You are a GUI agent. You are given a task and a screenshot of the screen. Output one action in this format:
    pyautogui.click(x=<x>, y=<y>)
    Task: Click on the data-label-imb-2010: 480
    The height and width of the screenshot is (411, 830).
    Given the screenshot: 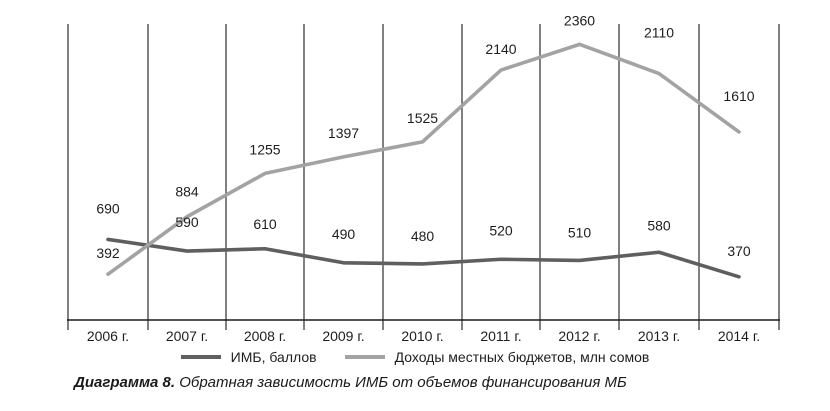 What is the action you would take?
    pyautogui.click(x=423, y=236)
    